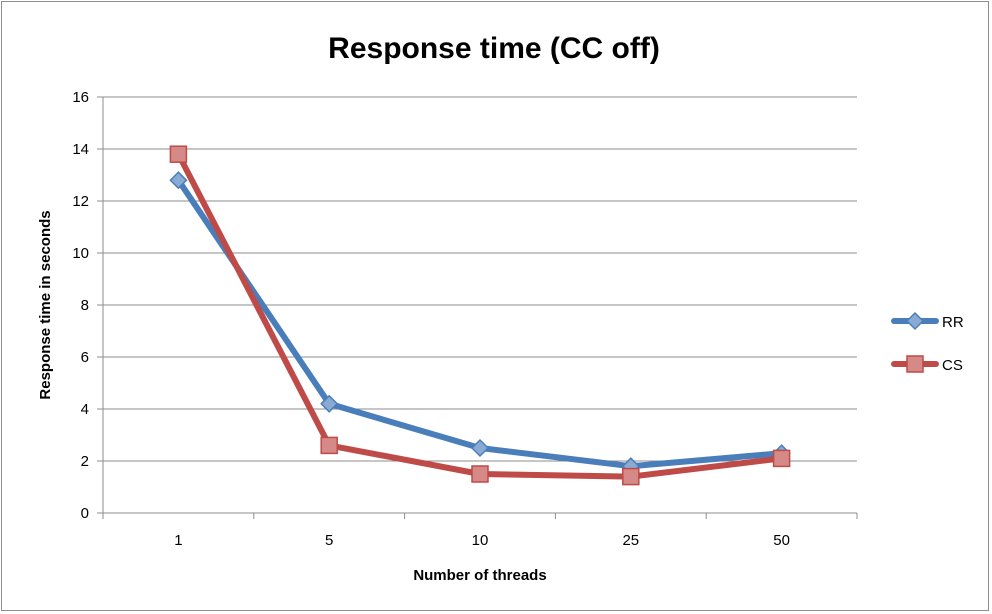  What do you see at coordinates (494, 48) in the screenshot?
I see `chart-title: Response time (CC off)` at bounding box center [494, 48].